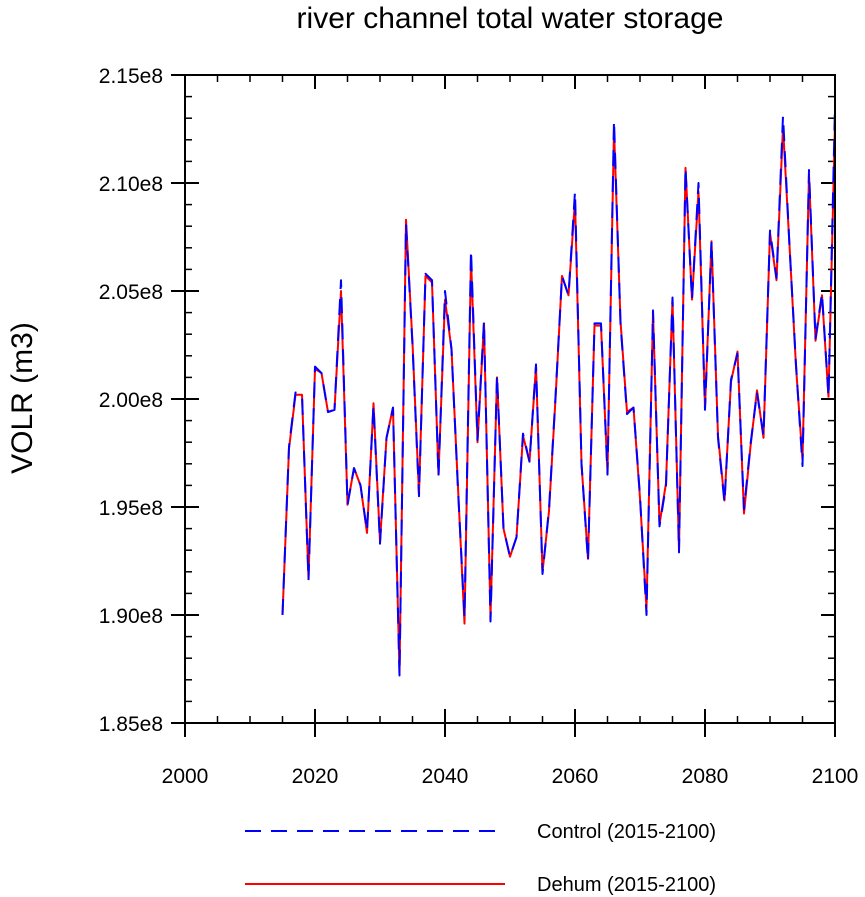  I want to click on y-tick-label: 1.85e8, so click(131, 724).